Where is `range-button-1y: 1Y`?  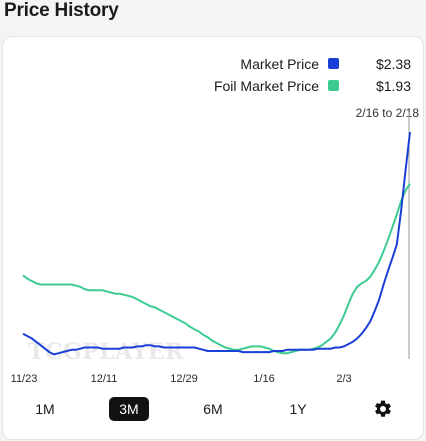
range-button-1y: 1Y is located at coordinates (298, 409).